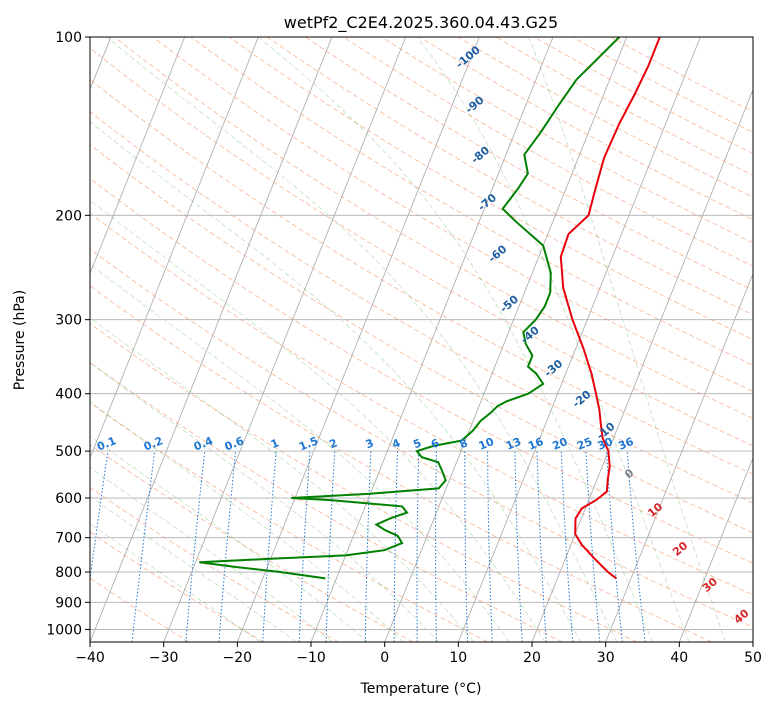  Describe the element at coordinates (68, 216) in the screenshot. I see `y-tick-label: 200` at that location.